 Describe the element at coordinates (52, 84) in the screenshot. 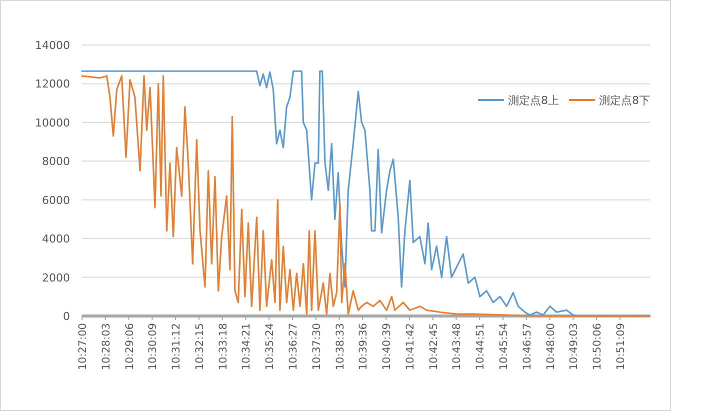

I see `y-tick-label: 12000` at that location.